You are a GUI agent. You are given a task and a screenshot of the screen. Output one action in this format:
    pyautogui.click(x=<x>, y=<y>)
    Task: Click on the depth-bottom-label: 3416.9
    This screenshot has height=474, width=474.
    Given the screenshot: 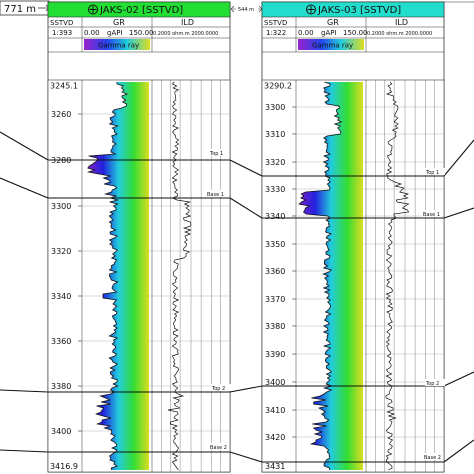 What is the action you would take?
    pyautogui.click(x=65, y=466)
    